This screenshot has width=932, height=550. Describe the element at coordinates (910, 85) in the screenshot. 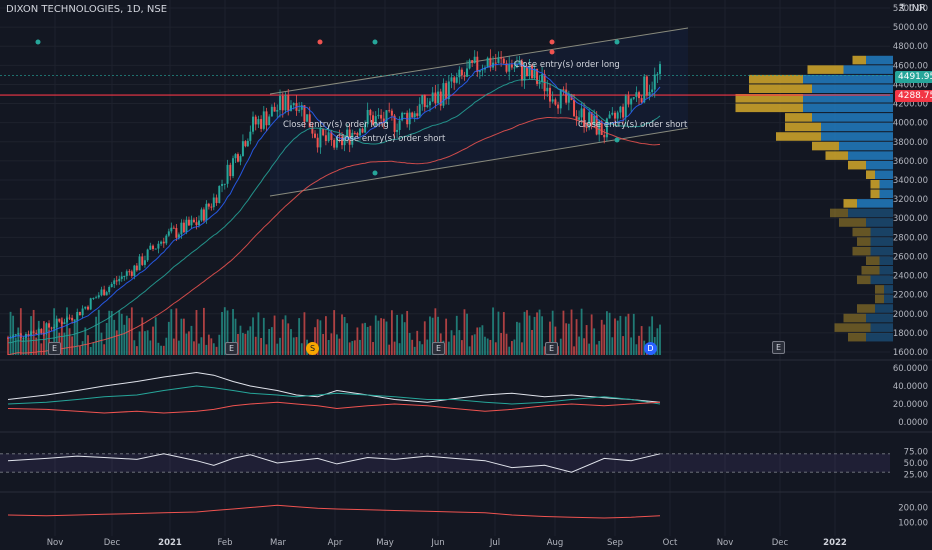

I see `price-tick-label: 4400.00` at that location.